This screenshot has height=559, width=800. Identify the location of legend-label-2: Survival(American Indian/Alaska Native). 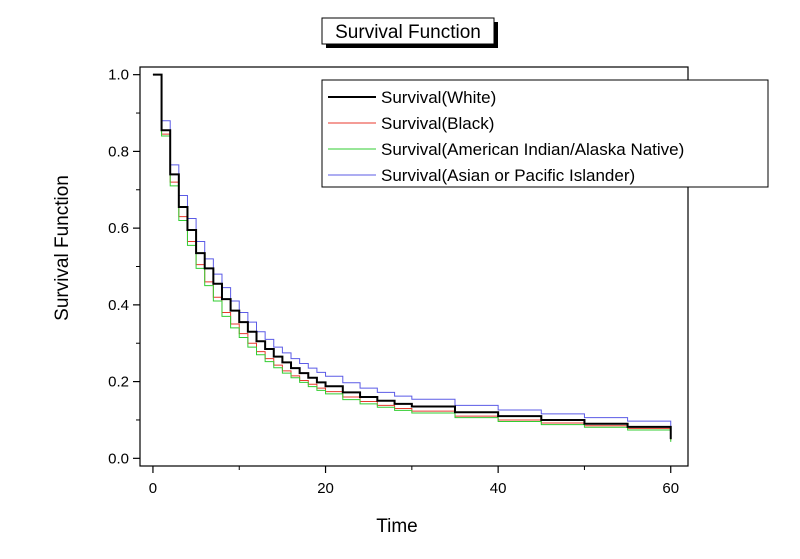
(532, 149).